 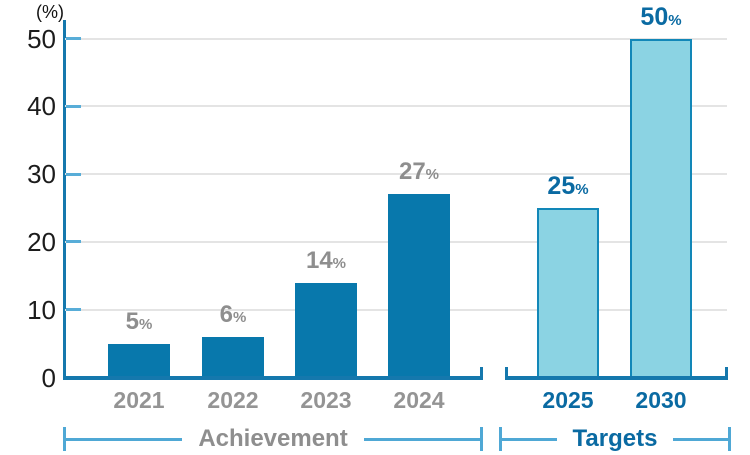 I want to click on value-label-2030: 50%, so click(x=660, y=17).